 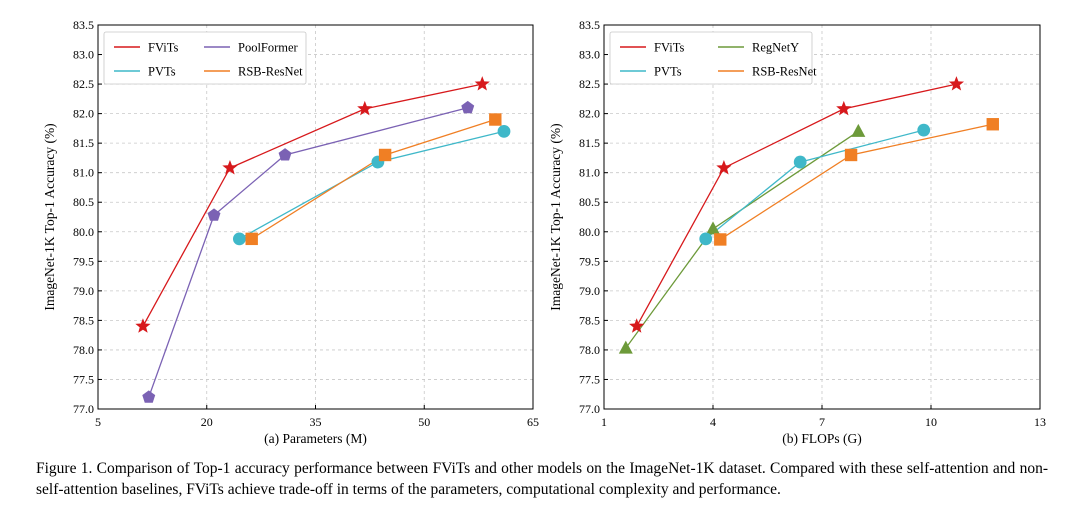 I want to click on x-tick-label: 4, so click(x=713, y=422).